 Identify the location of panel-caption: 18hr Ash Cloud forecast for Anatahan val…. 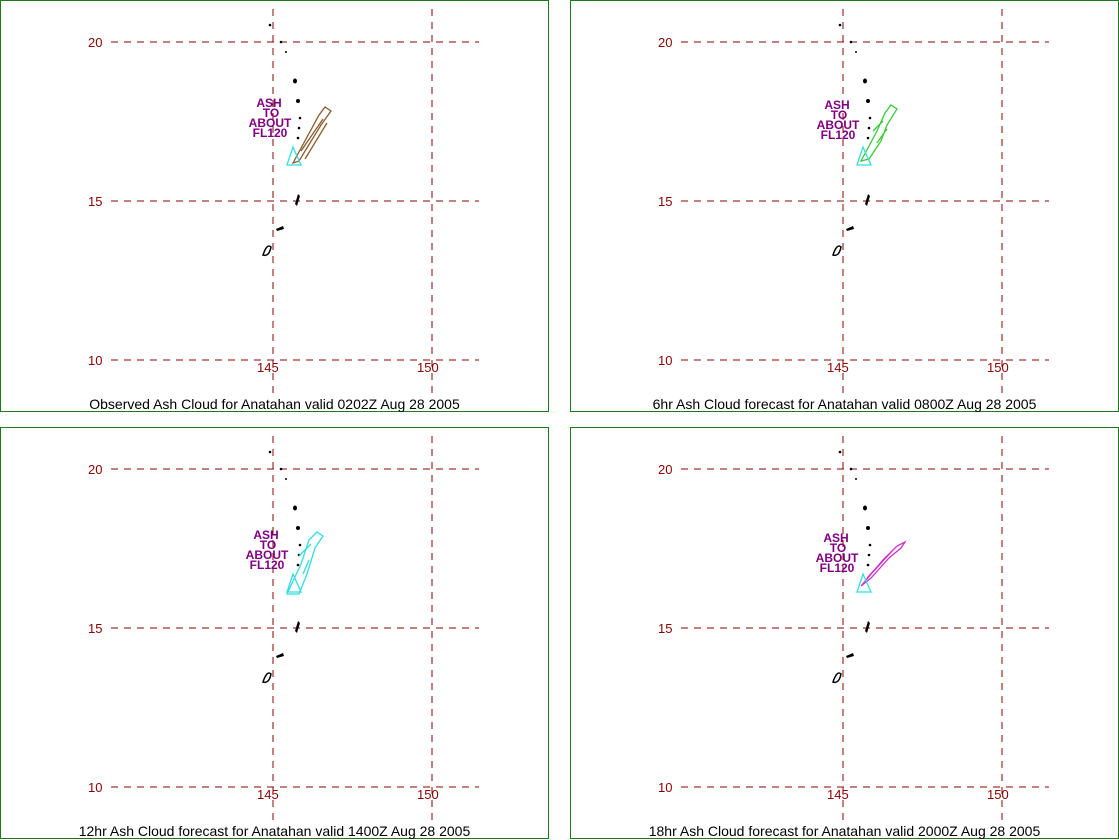
(844, 831).